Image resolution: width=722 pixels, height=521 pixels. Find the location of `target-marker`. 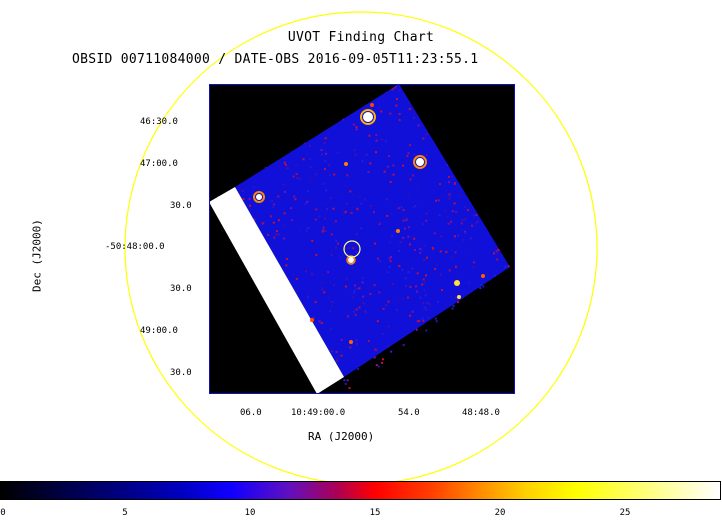

target-marker is located at coordinates (352, 249).